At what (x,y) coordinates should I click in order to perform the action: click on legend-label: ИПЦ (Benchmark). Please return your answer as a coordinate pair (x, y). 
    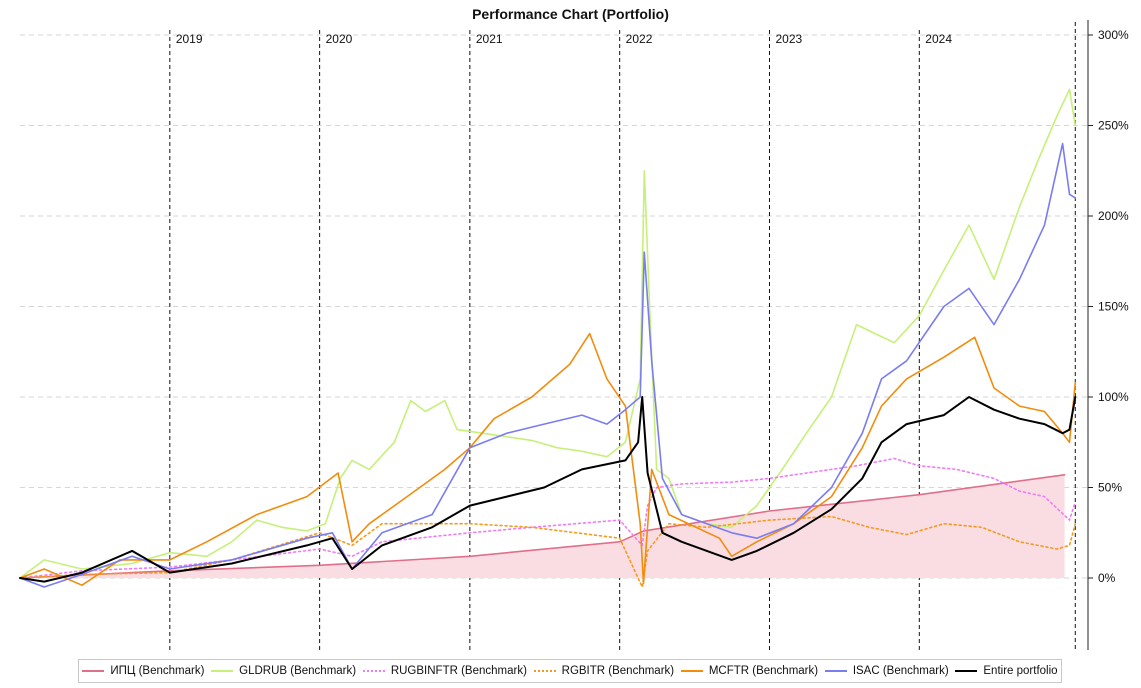
    Looking at the image, I should click on (157, 671).